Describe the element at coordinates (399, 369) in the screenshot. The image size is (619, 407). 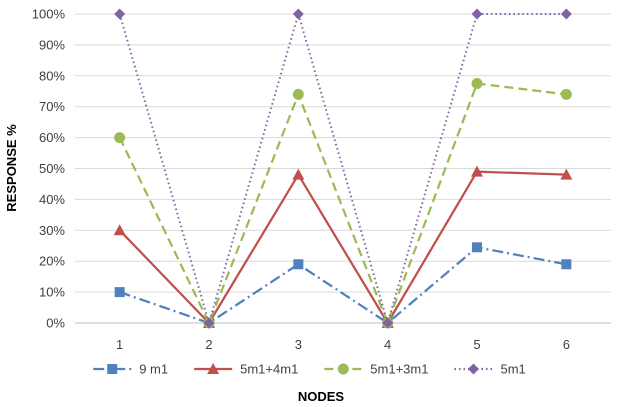
I see `legend-label: 5m1+3m1` at that location.